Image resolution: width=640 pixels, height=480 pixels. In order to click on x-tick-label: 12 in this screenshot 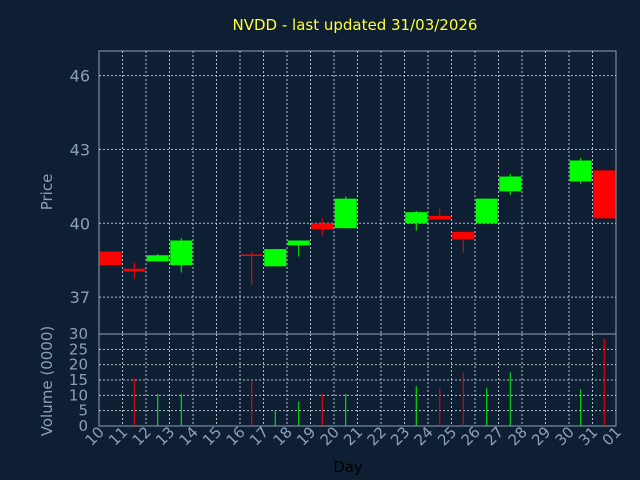, I will do `click(142, 436)`.